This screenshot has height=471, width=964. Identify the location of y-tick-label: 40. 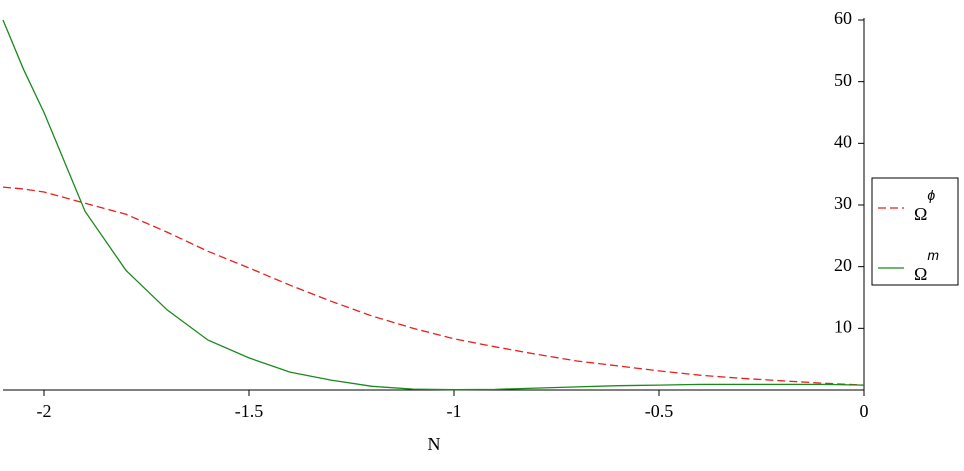
(843, 141).